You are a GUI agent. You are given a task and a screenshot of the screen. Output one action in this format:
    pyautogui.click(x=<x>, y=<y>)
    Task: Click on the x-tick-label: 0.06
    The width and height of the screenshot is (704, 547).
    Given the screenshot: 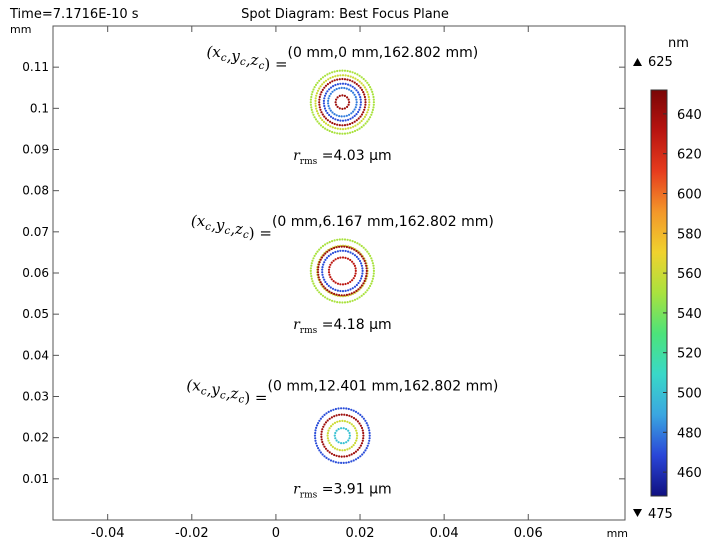 What is the action you would take?
    pyautogui.click(x=528, y=533)
    